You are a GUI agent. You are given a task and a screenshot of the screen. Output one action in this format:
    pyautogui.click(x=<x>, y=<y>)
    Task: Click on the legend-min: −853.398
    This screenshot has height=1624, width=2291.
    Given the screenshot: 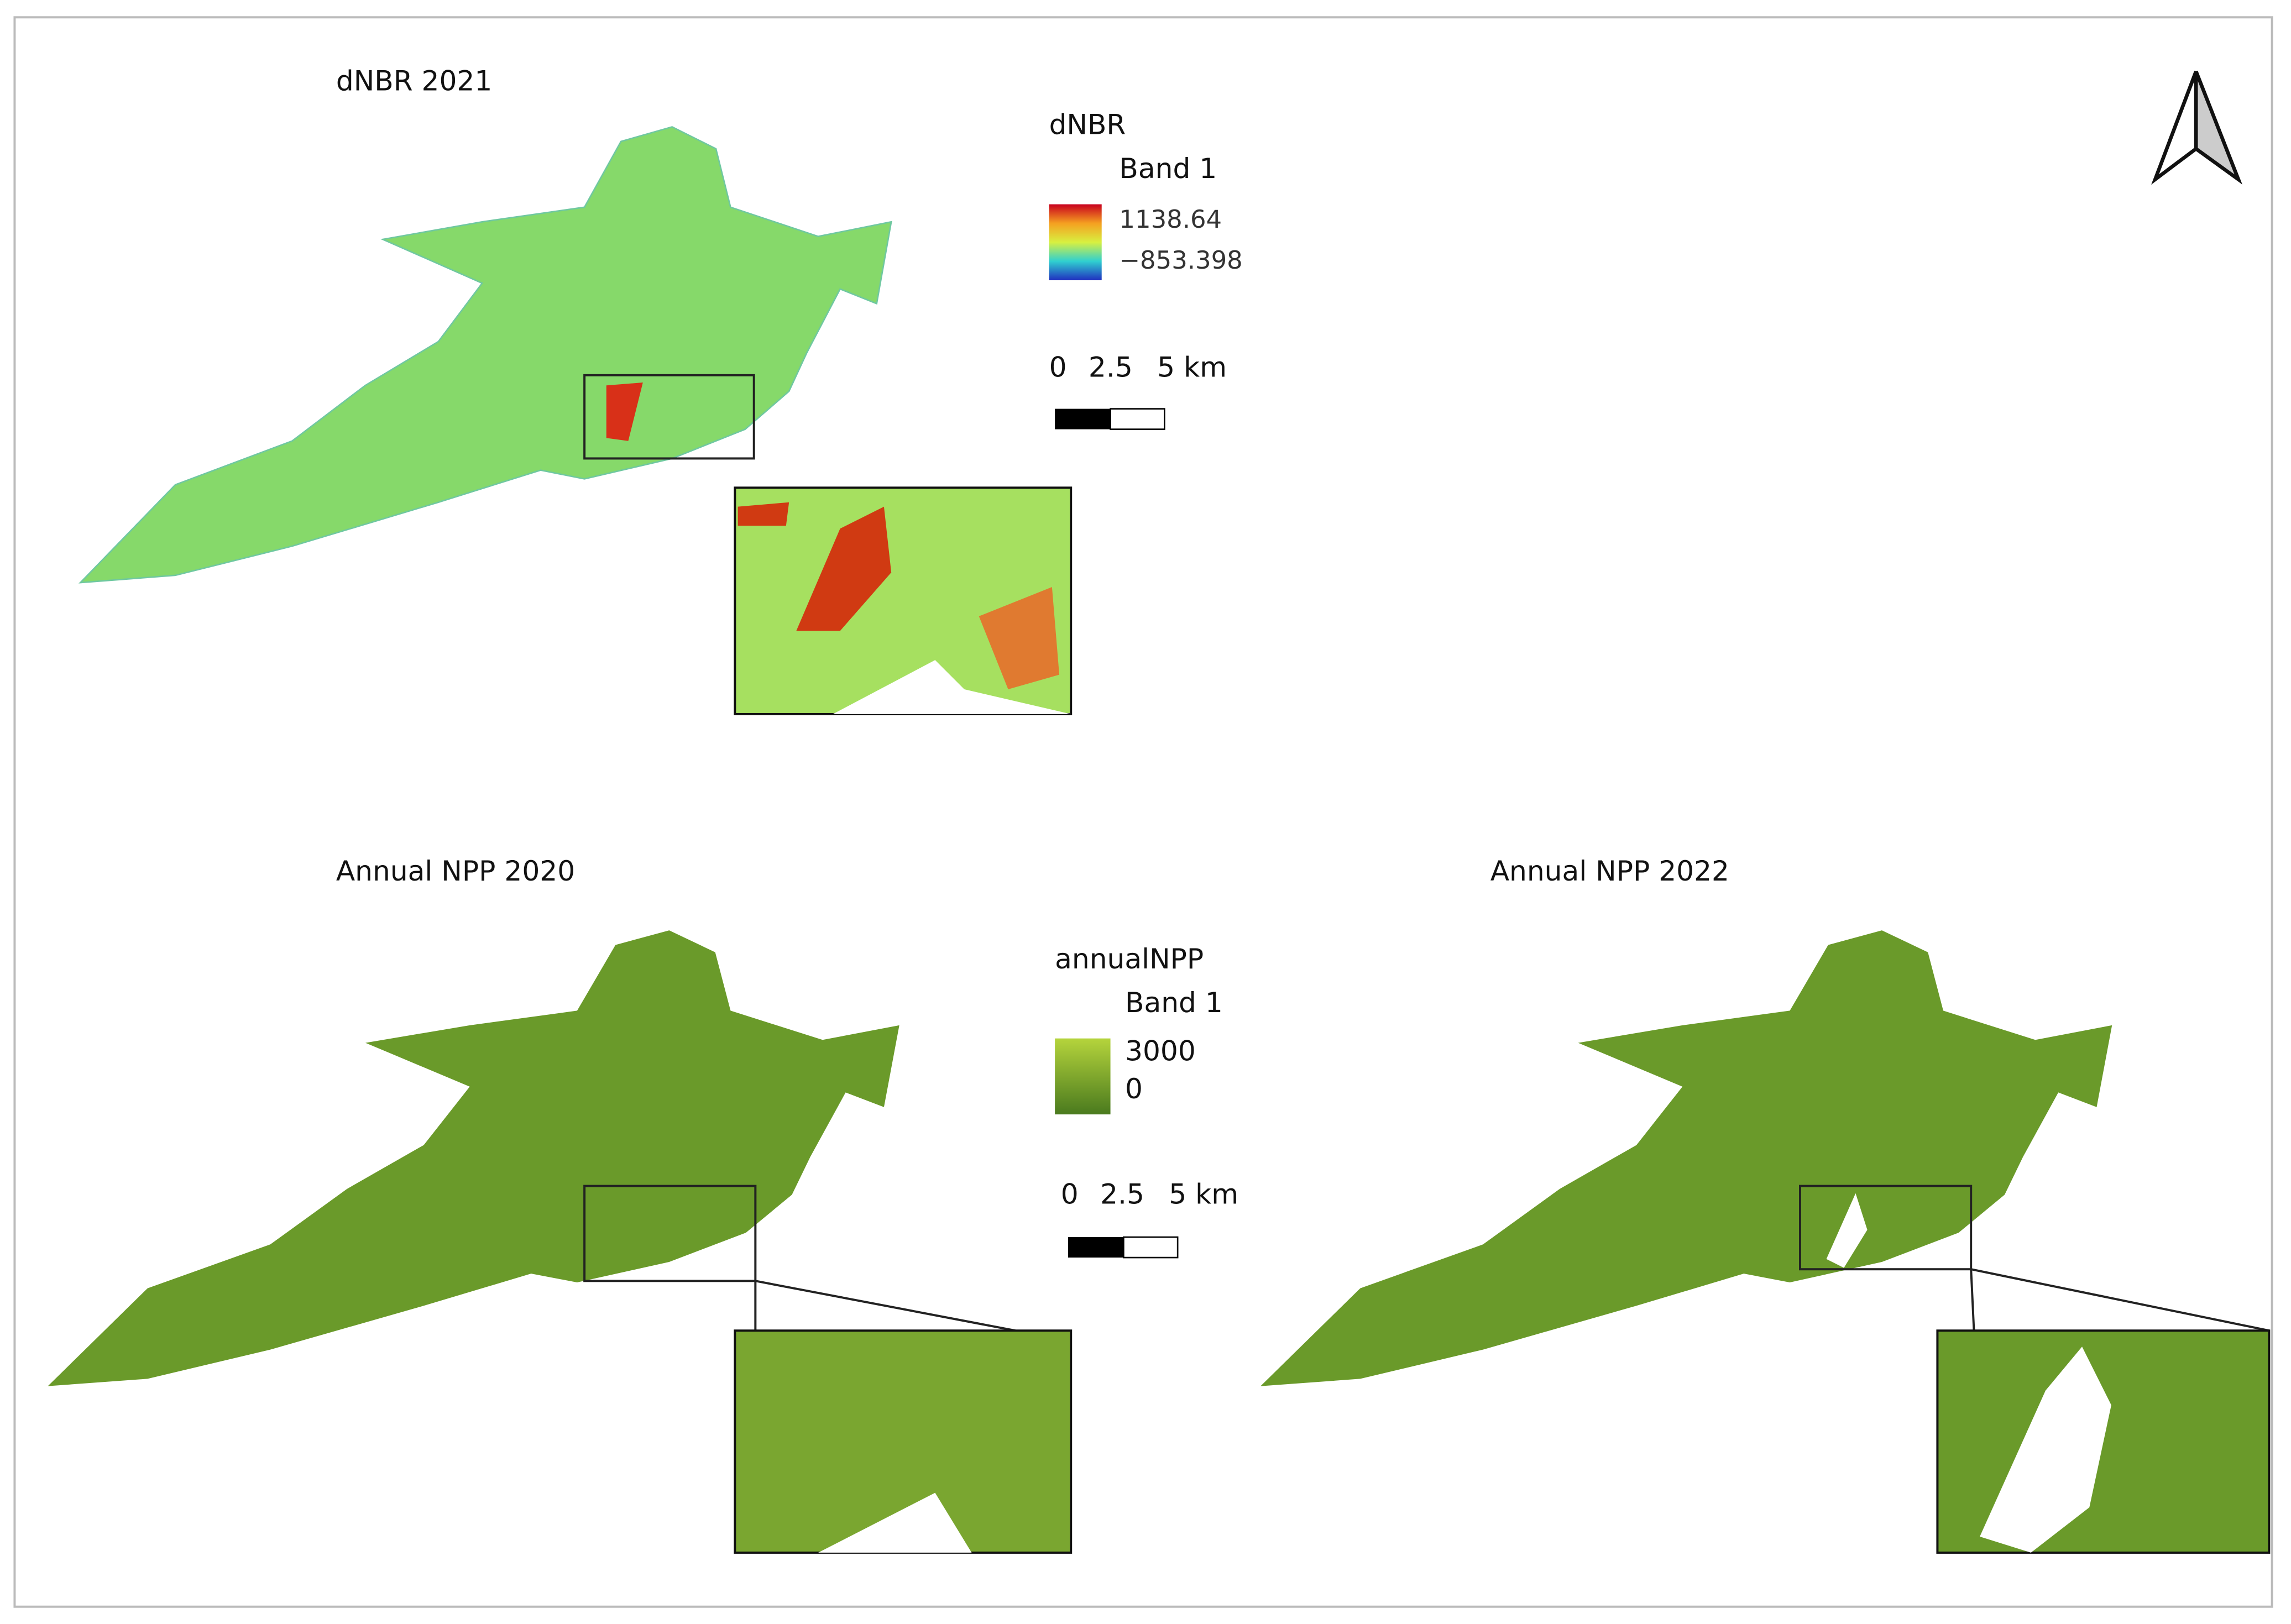 What is the action you would take?
    pyautogui.click(x=1181, y=260)
    